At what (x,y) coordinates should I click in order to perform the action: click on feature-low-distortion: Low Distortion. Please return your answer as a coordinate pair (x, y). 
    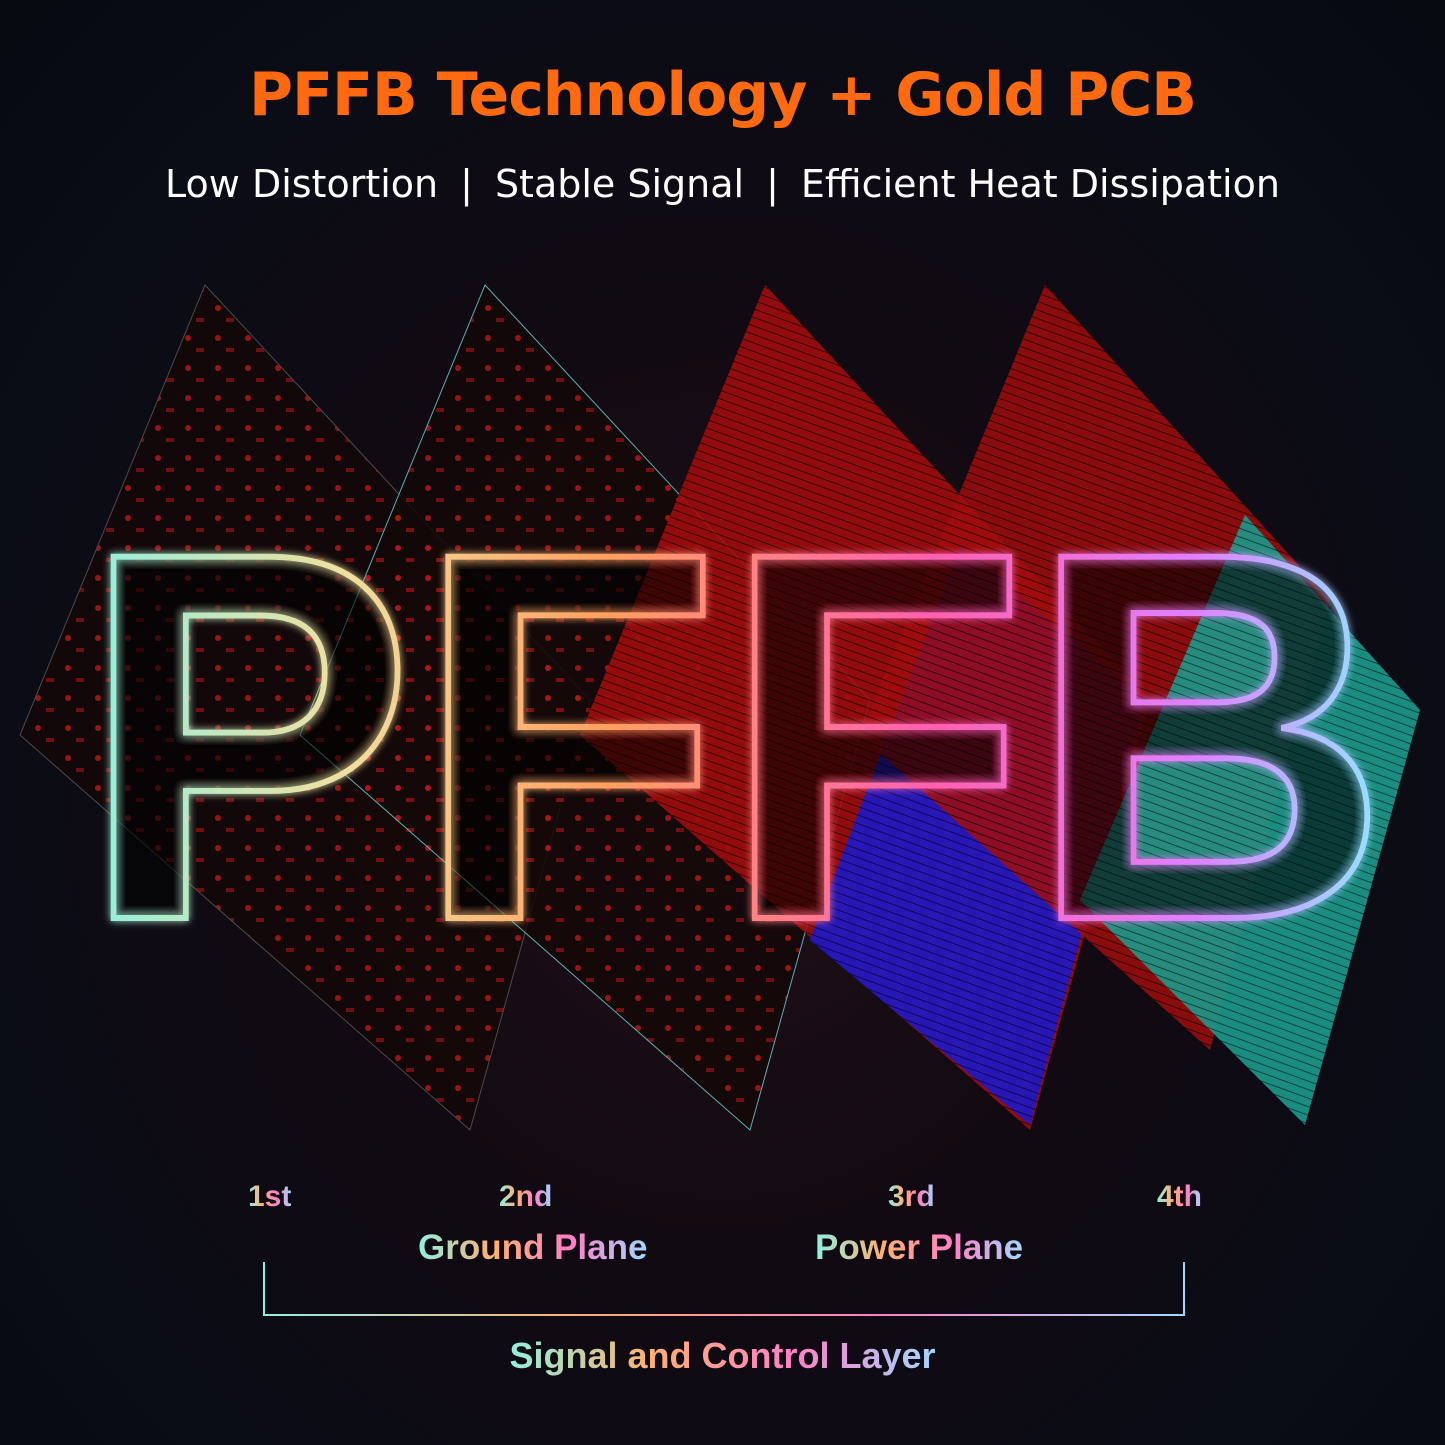
    Looking at the image, I should click on (302, 184).